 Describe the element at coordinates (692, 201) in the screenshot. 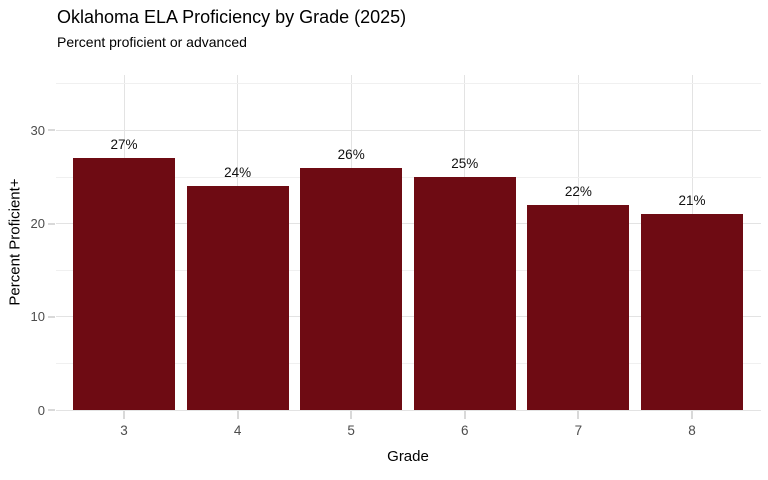

I see `bar-value-label: 21%` at that location.